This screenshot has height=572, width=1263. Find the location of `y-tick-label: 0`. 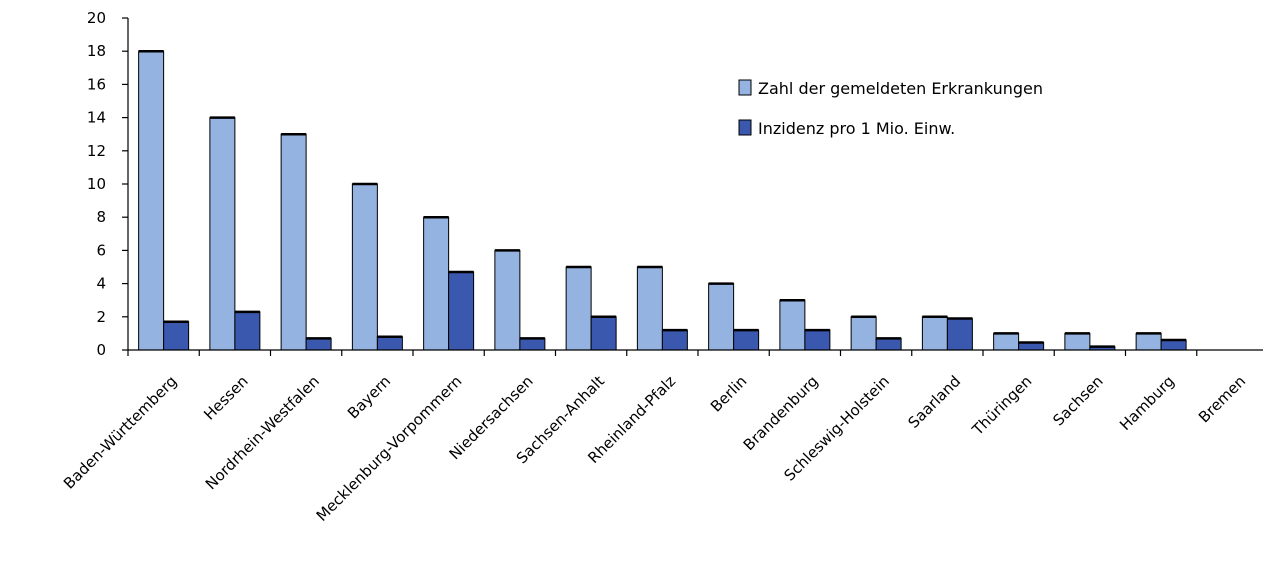

y-tick-label: 0 is located at coordinates (101, 350).